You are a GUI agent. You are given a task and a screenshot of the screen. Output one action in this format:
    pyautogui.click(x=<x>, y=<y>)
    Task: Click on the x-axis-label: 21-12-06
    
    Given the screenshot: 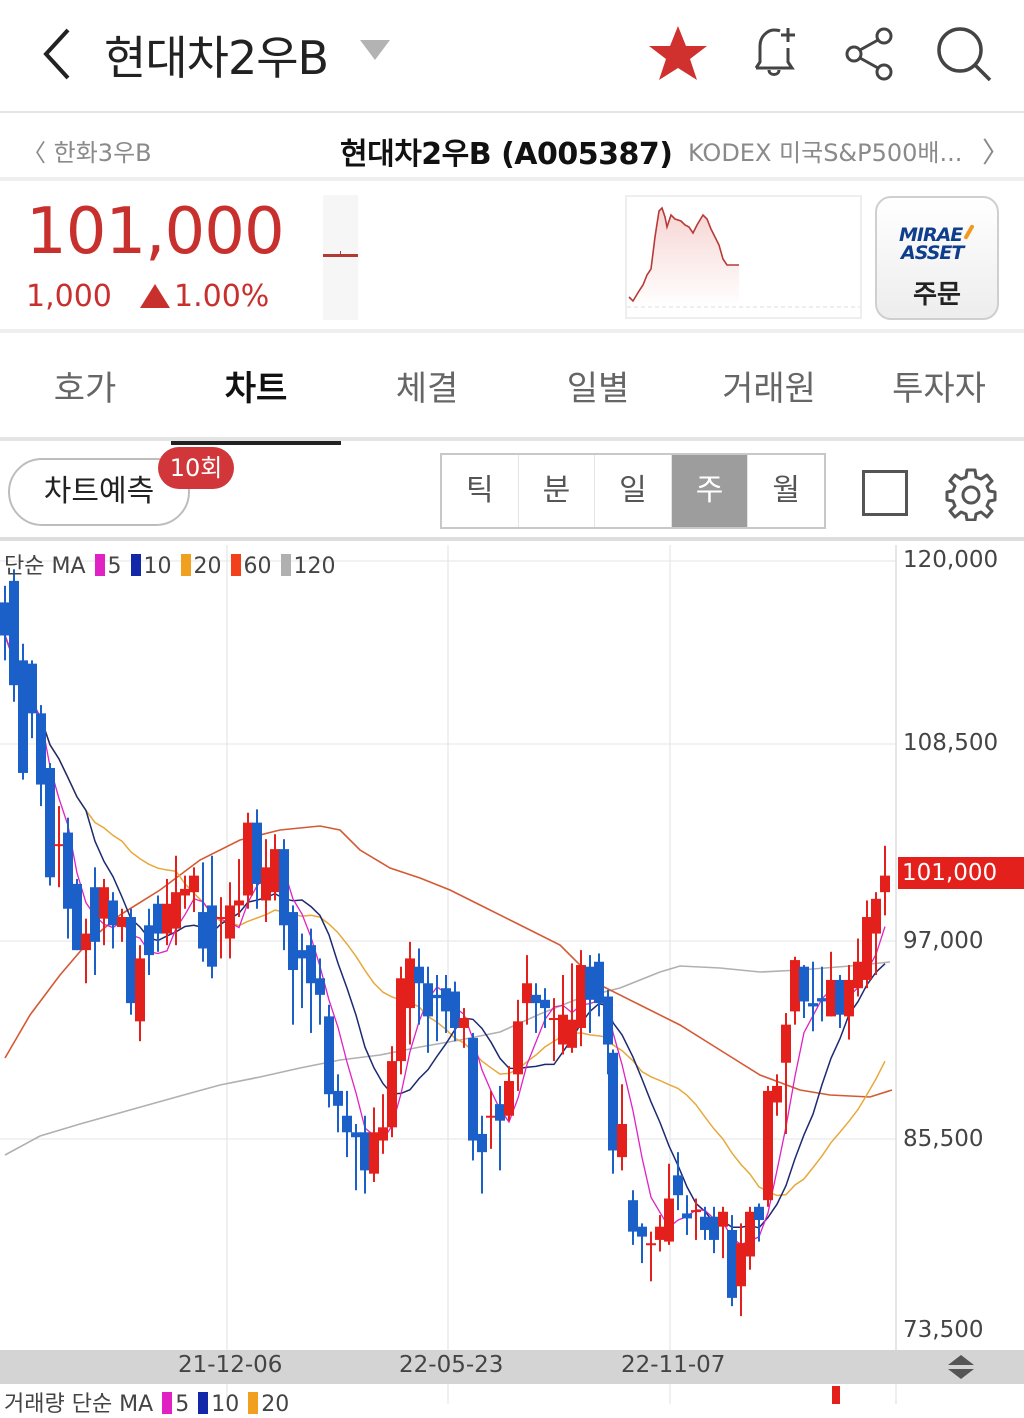 What is the action you would take?
    pyautogui.click(x=230, y=1365)
    